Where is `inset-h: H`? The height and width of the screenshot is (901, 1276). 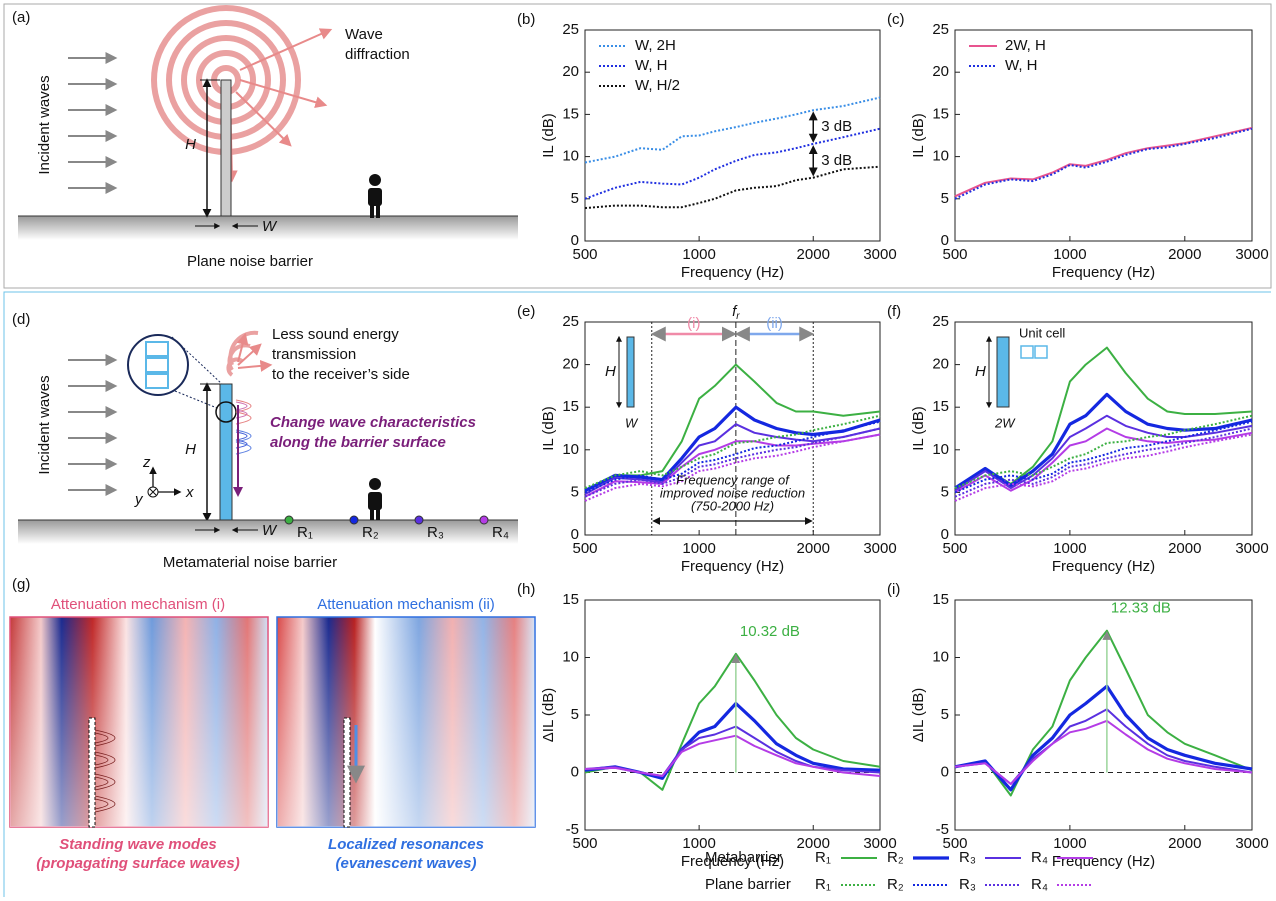
inset-h: H is located at coordinates (610, 371).